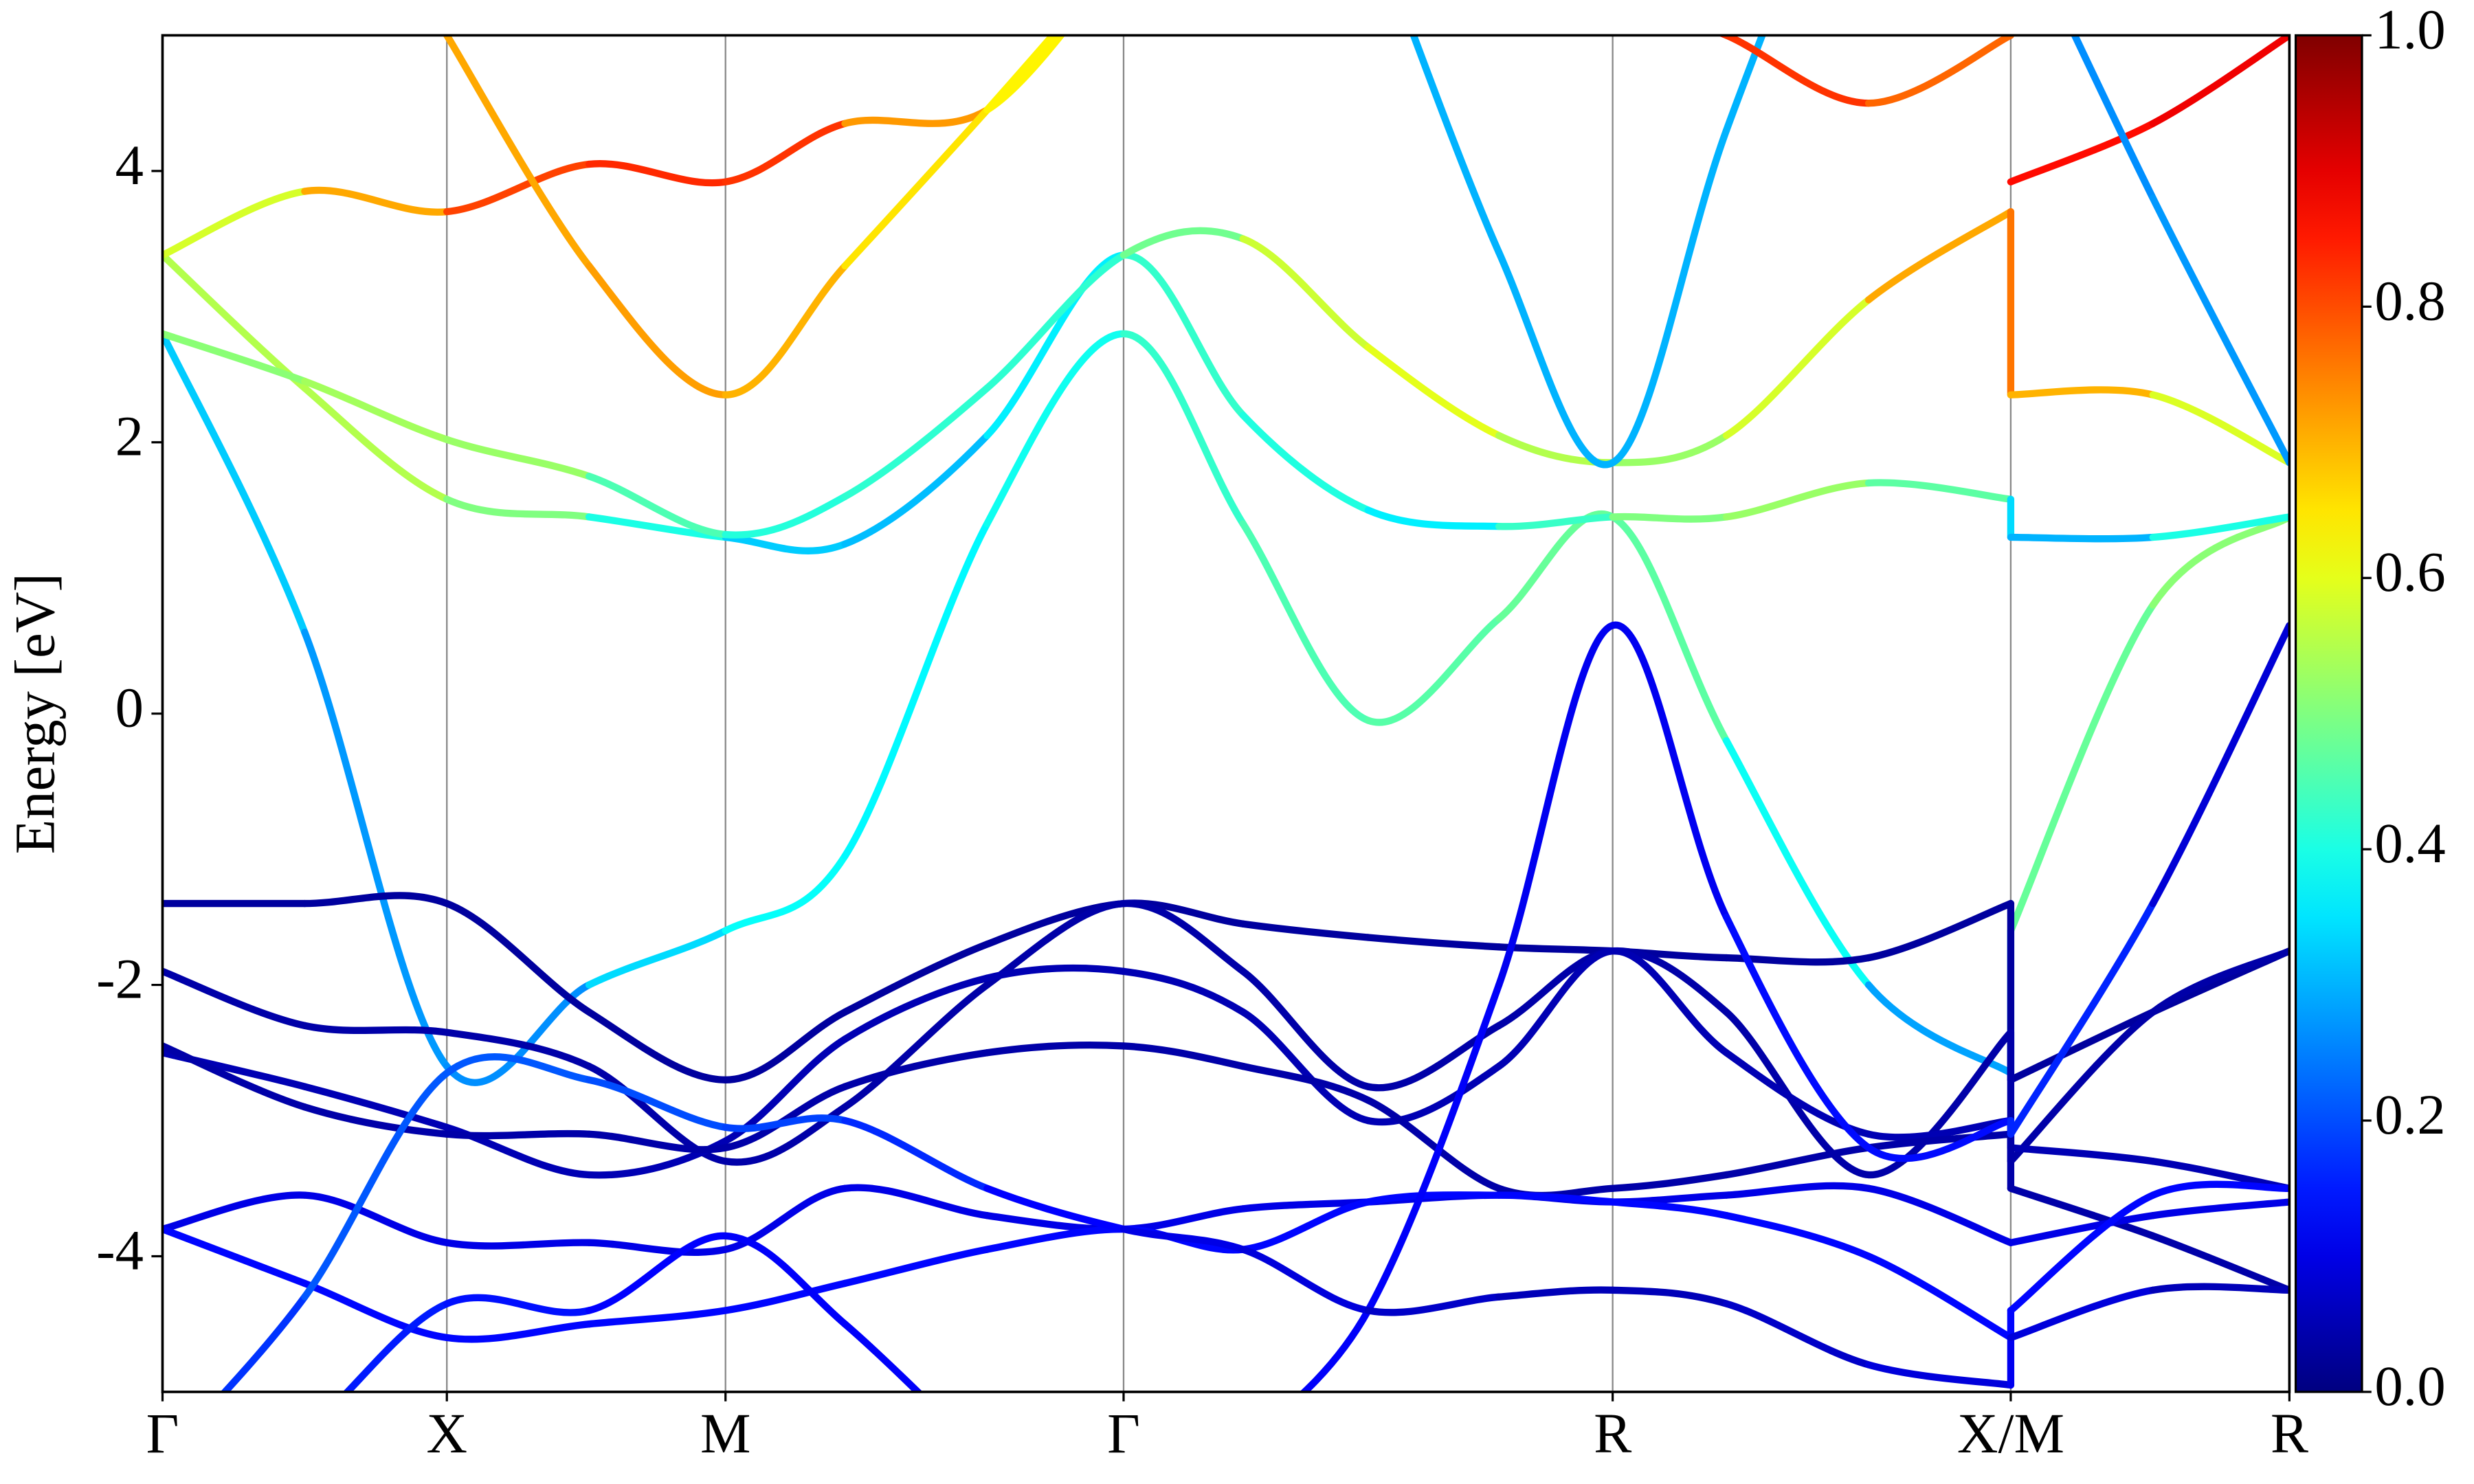 The image size is (2474, 1484). What do you see at coordinates (2409, 300) in the screenshot?
I see `colorbar-tick-label: 0.8` at bounding box center [2409, 300].